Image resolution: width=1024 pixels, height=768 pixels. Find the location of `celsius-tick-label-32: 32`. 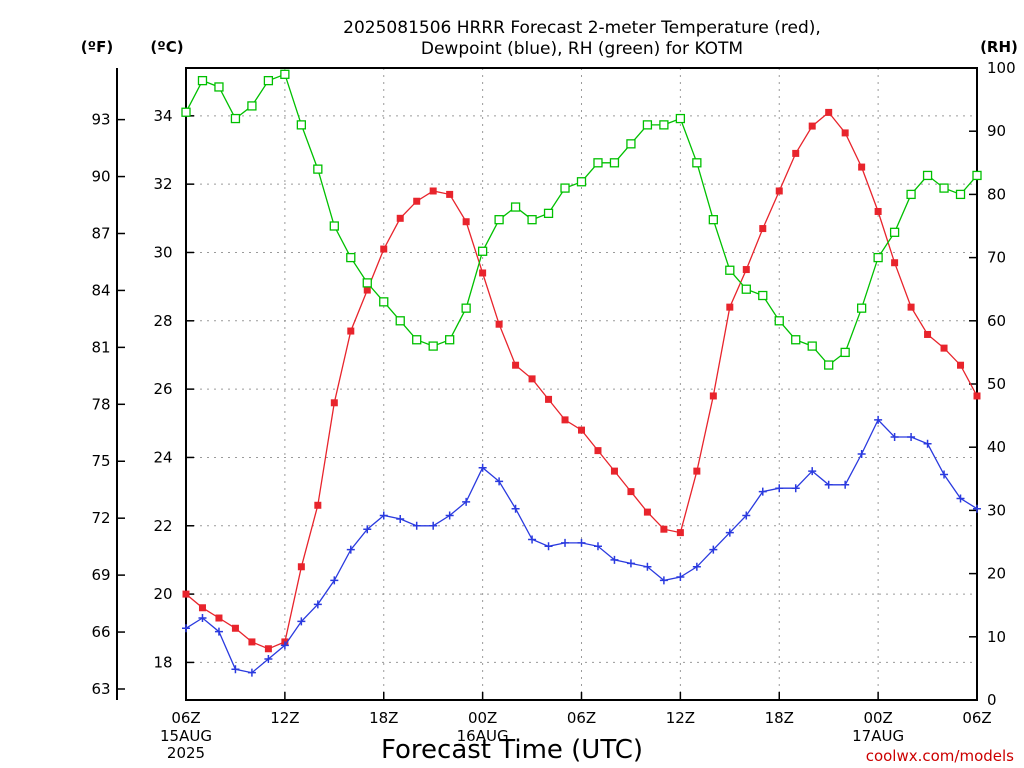

celsius-tick-label-32: 32 is located at coordinates (162, 184).